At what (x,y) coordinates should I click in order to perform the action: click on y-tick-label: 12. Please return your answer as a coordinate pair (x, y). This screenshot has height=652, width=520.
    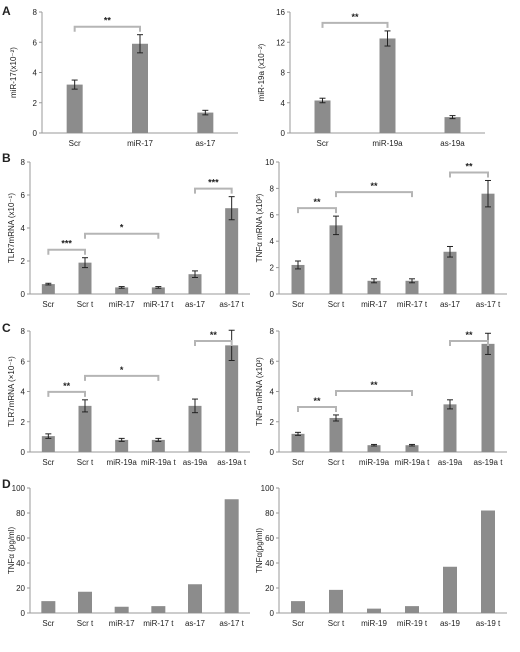
    Looking at the image, I should click on (280, 42).